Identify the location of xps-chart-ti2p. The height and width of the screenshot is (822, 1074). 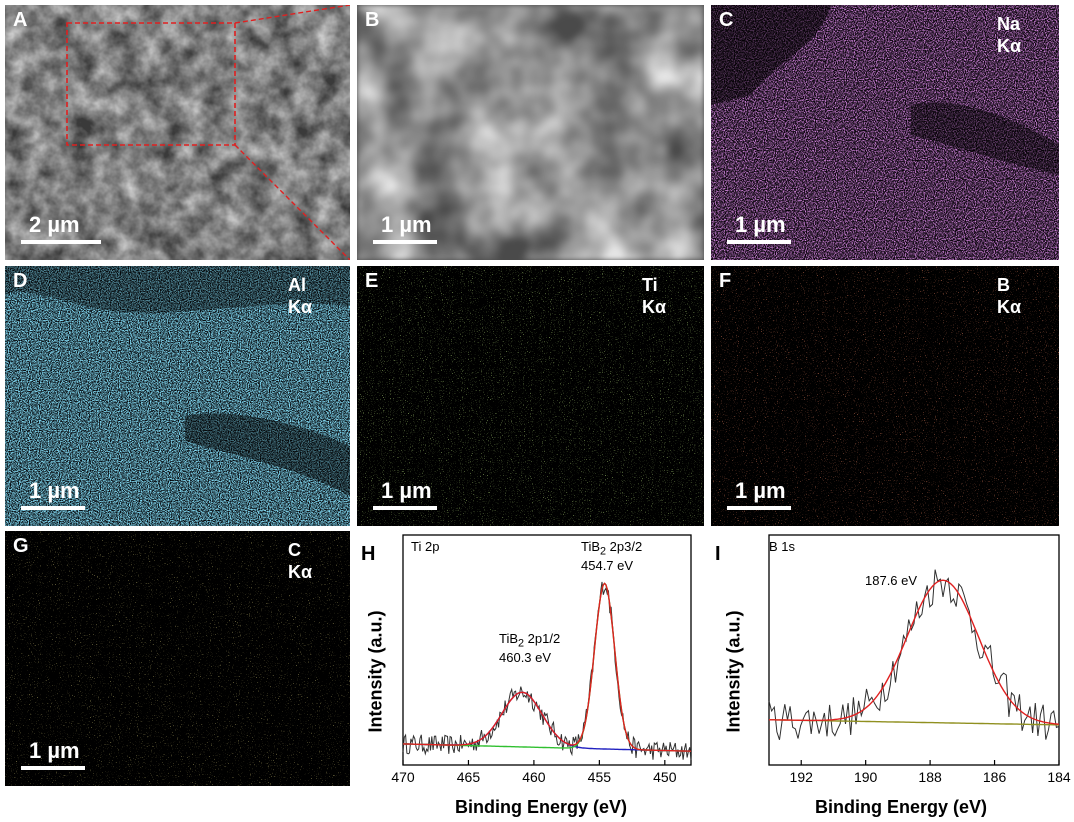
(547, 650).